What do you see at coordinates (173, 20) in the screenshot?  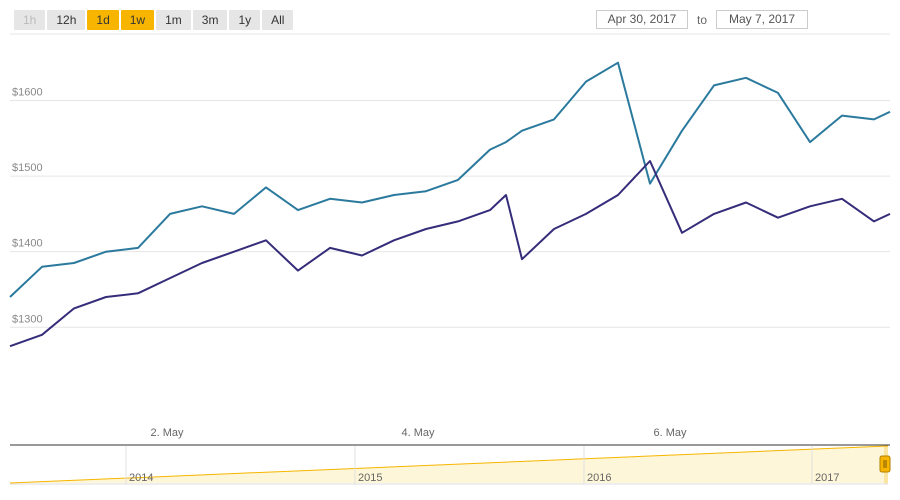 I see `range-button-1m: 1m` at bounding box center [173, 20].